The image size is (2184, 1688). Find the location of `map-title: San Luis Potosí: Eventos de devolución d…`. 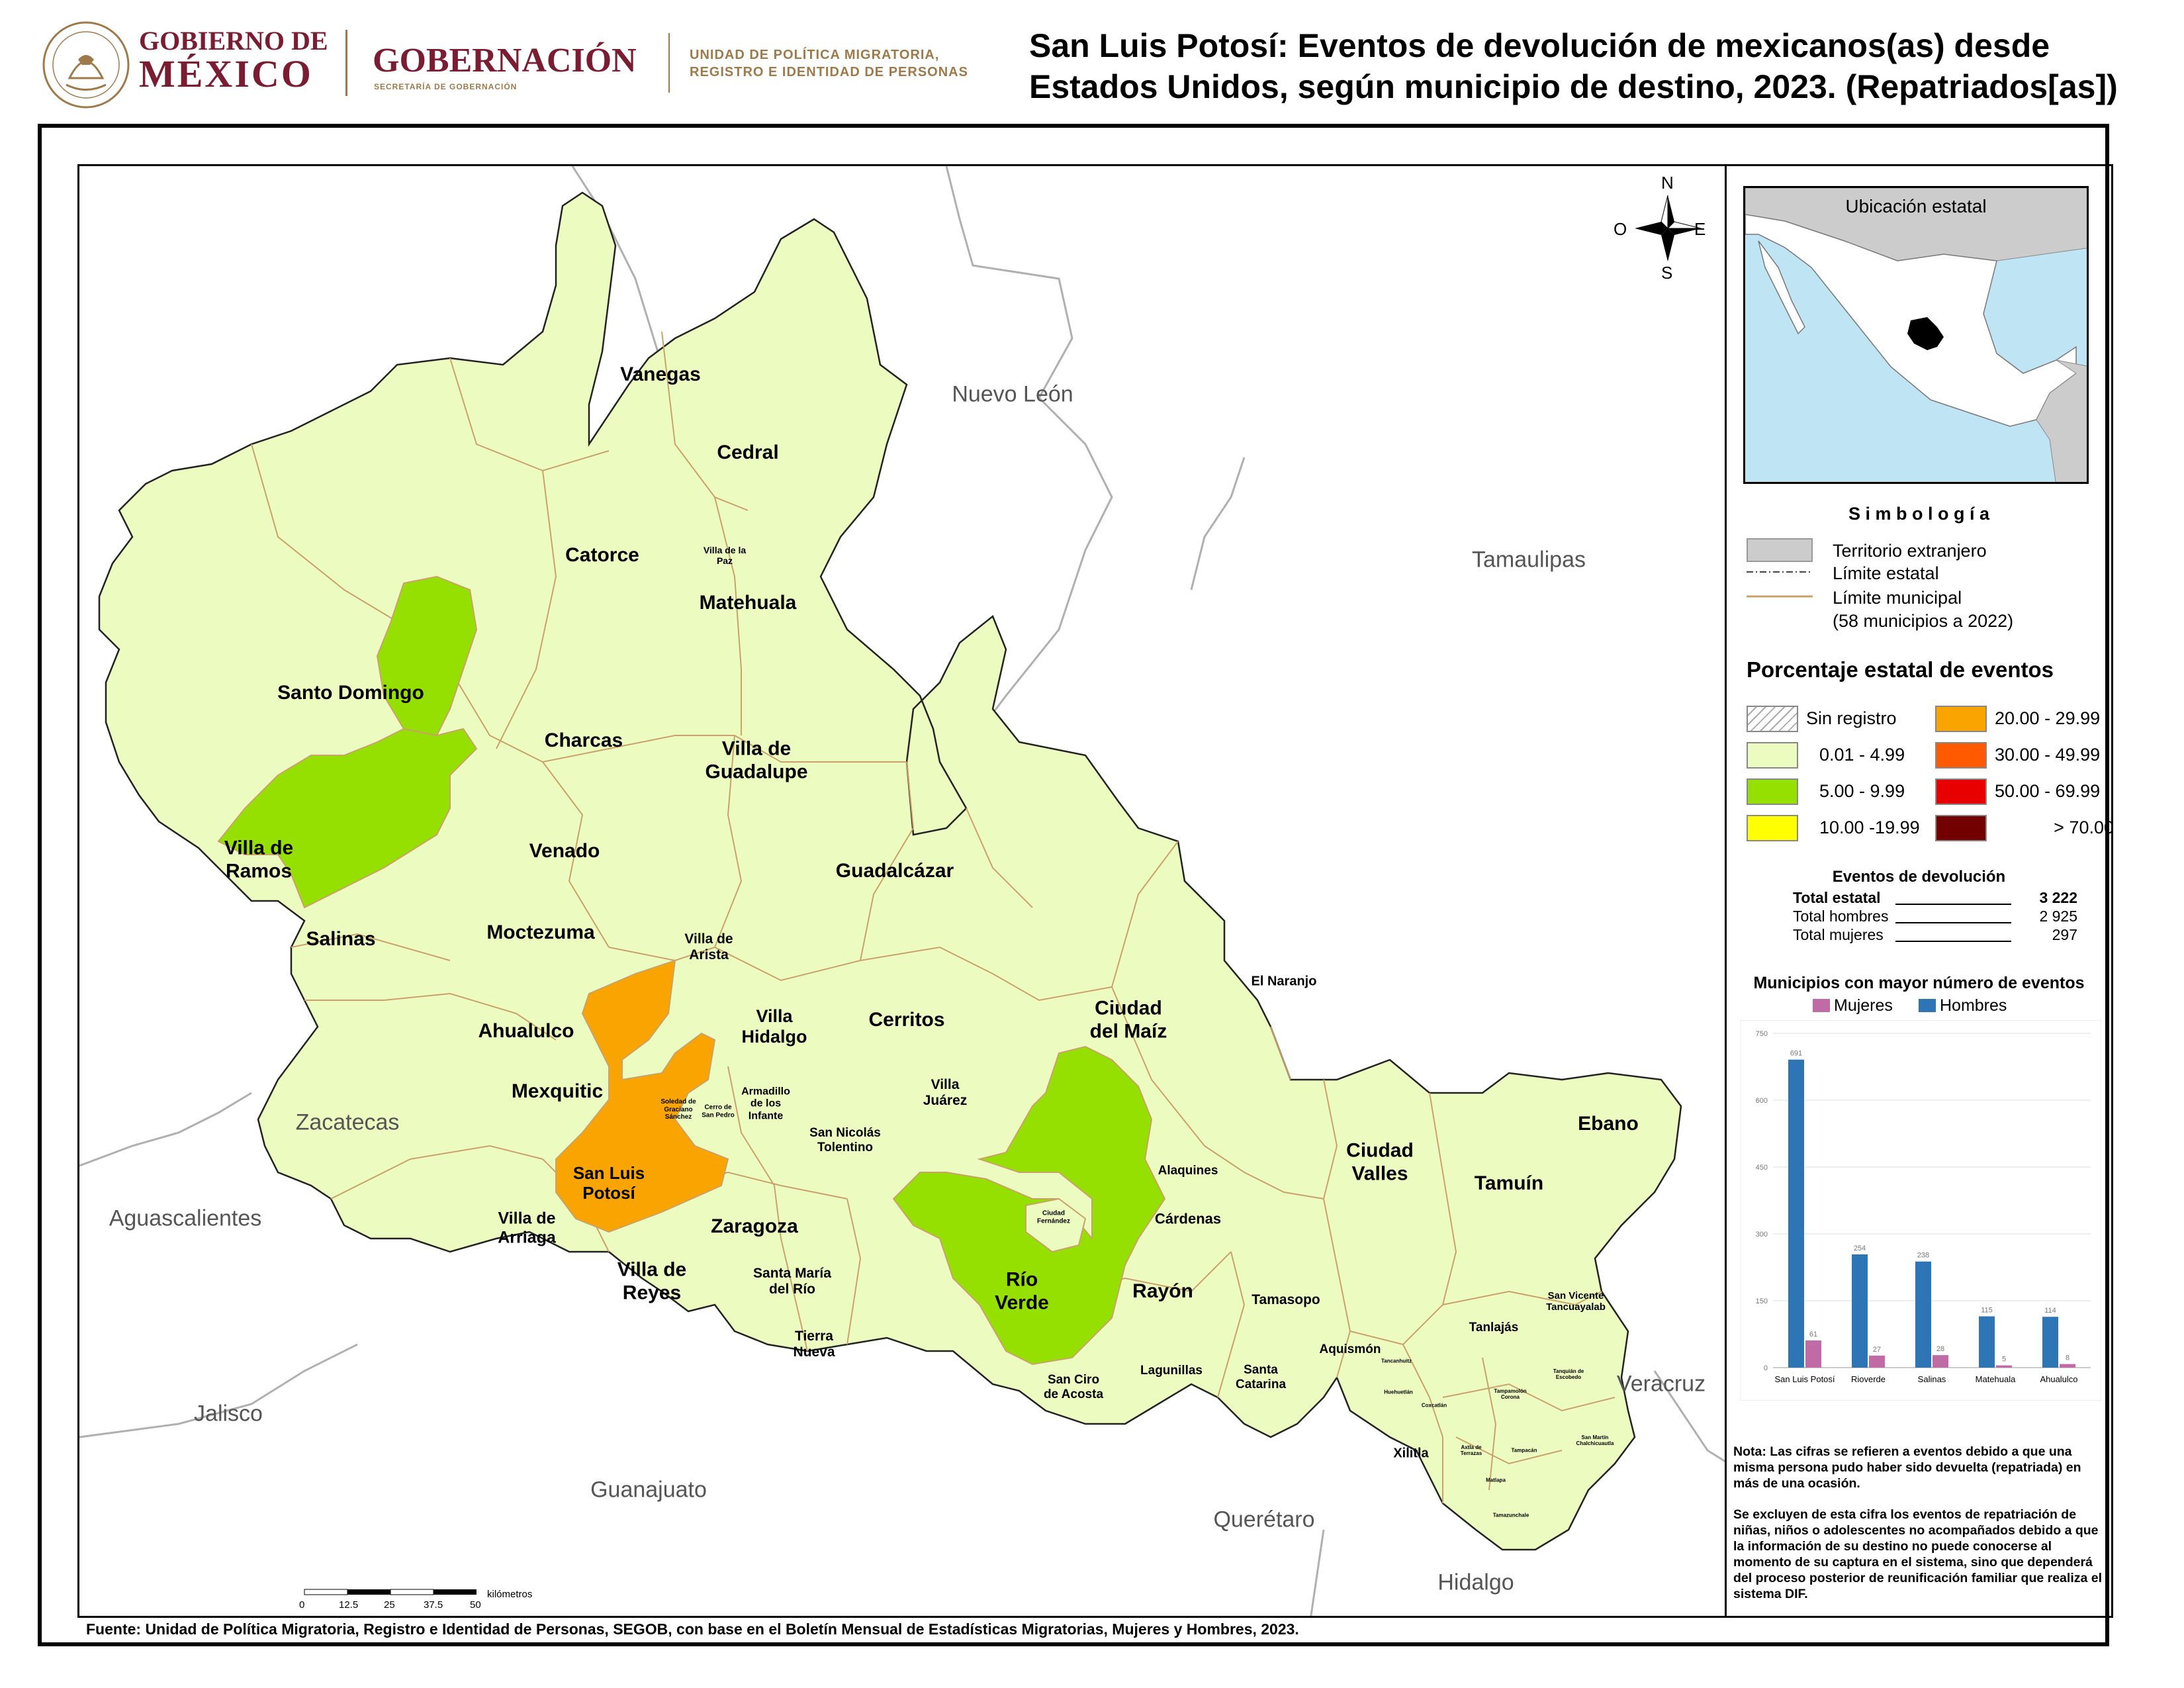

map-title: San Luis Potosí: Eventos de devolución d… is located at coordinates (1592, 66).